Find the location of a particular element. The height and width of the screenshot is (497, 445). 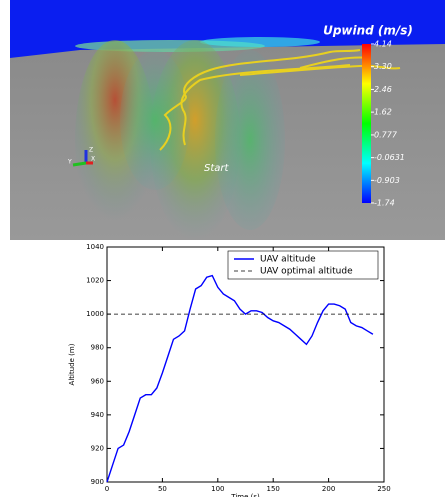

x-tick-label: 250 is located at coordinates (383, 489).